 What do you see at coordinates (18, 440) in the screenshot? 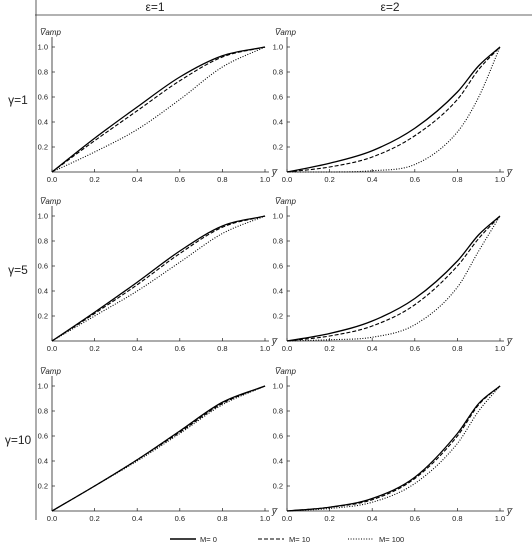
I see `row-header-gamma10: γ=10` at bounding box center [18, 440].